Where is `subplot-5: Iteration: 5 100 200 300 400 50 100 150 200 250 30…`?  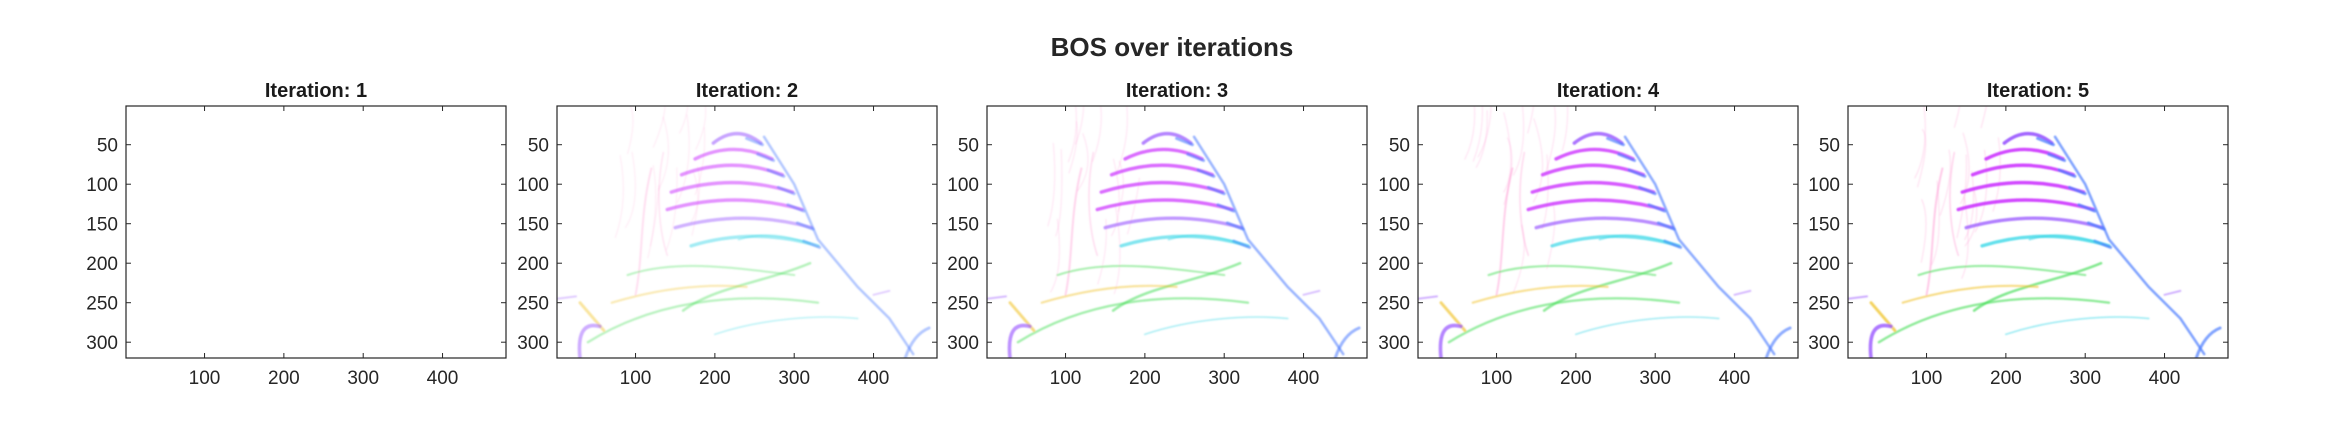 subplot-5: Iteration: 5 100 200 300 400 50 100 150 200 250 30… is located at coordinates (2018, 234).